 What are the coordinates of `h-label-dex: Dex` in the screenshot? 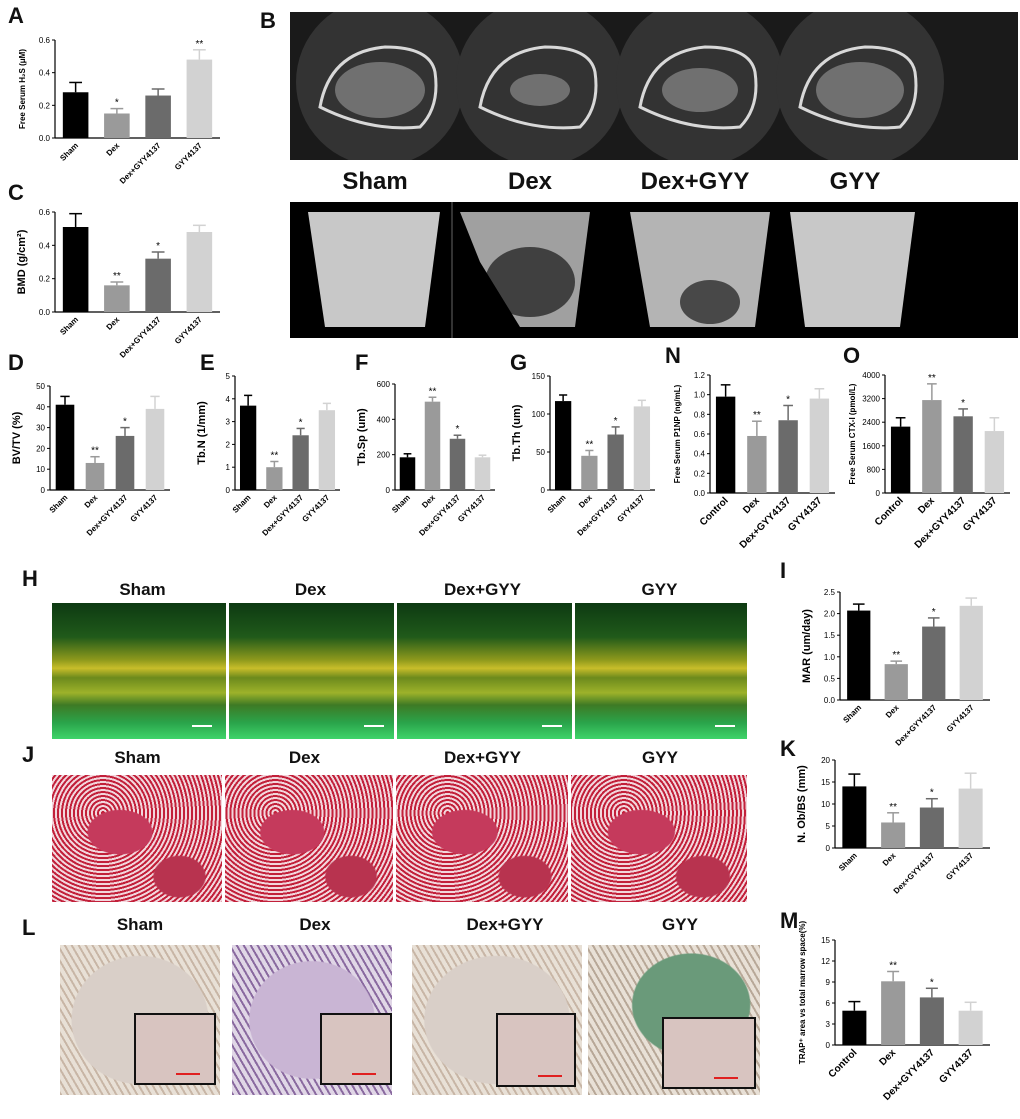 It's located at (310, 589).